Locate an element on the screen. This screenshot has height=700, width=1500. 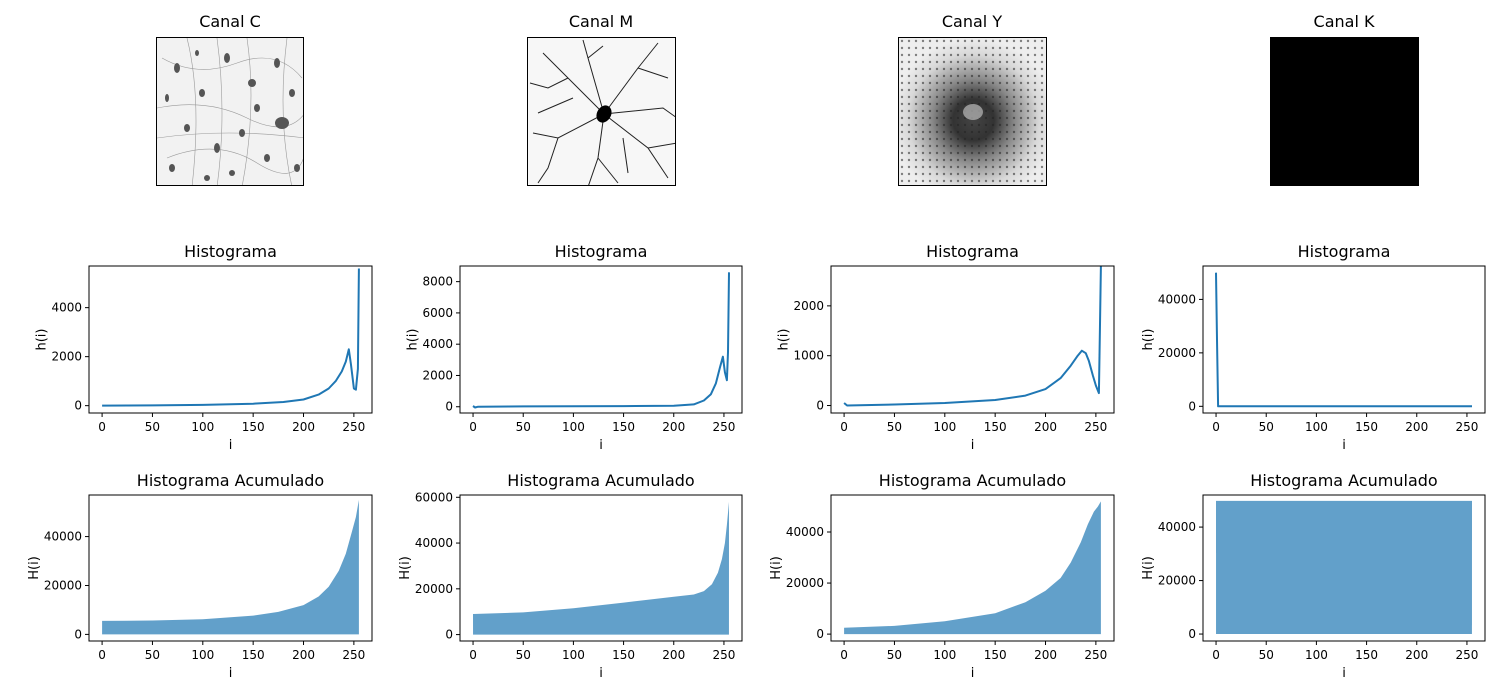
channel-y-image is located at coordinates (972, 111).